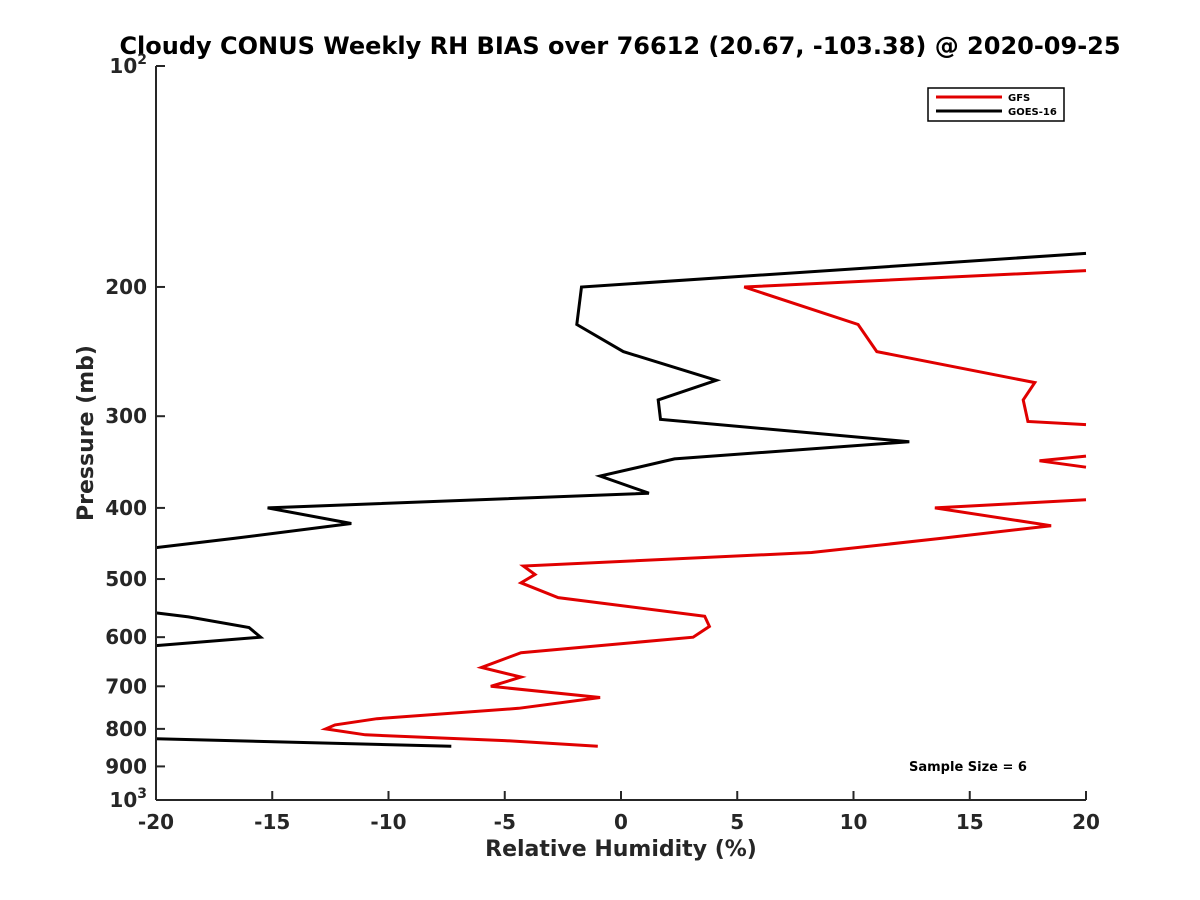 The height and width of the screenshot is (900, 1200). What do you see at coordinates (970, 822) in the screenshot?
I see `x-tick-label: 15` at bounding box center [970, 822].